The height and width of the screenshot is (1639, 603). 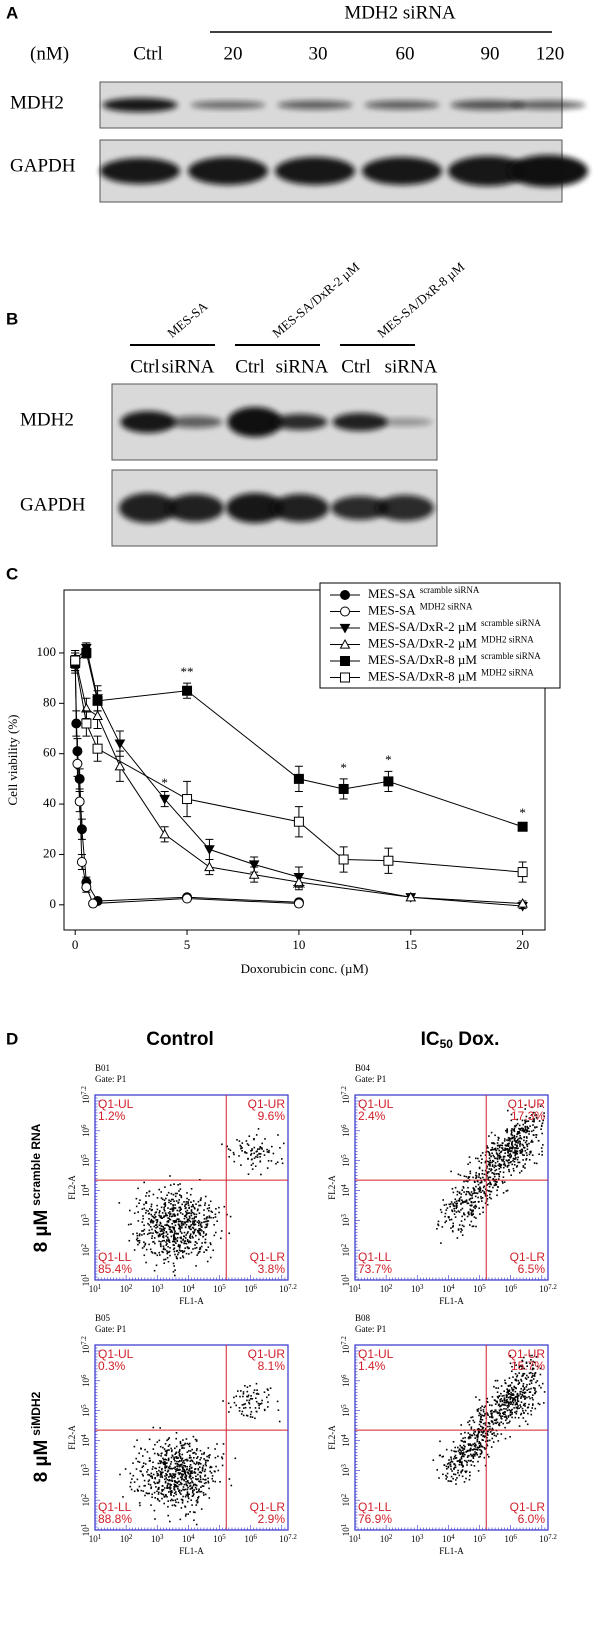 What do you see at coordinates (274, 422) in the screenshot?
I see `blot` at bounding box center [274, 422].